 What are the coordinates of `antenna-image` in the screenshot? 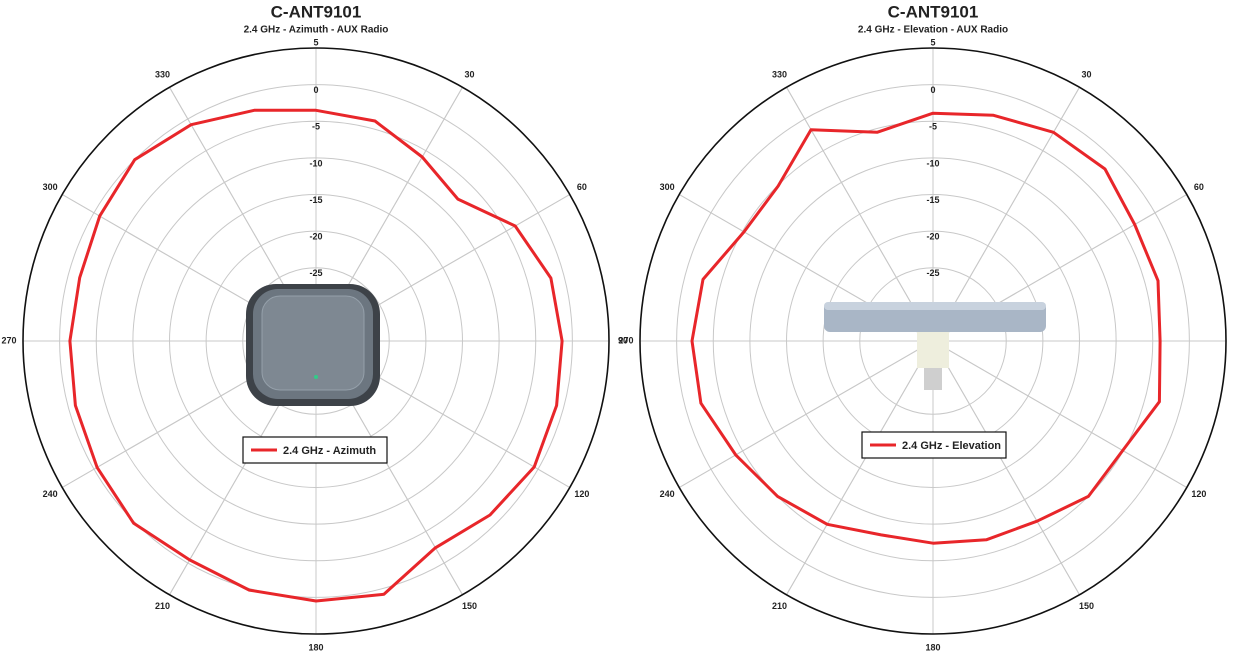 It's located at (935, 346).